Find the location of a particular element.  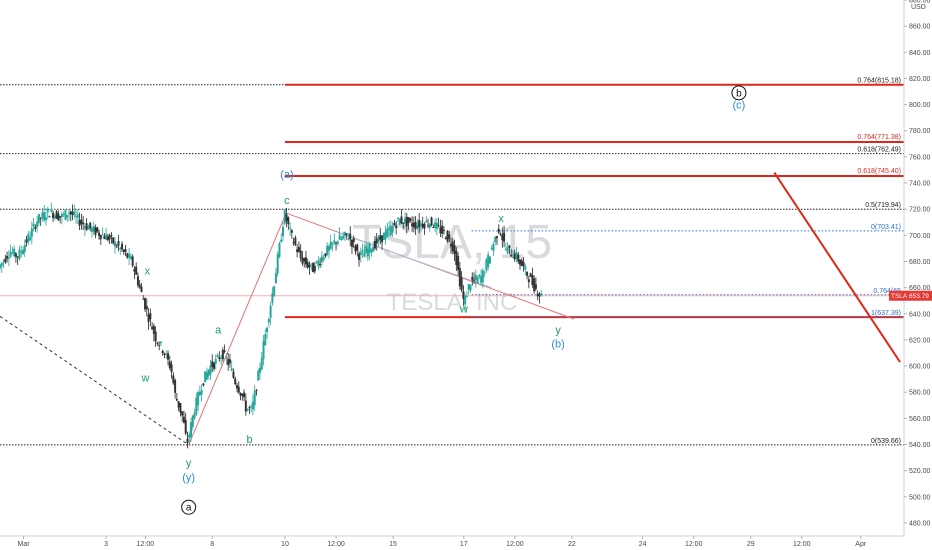

y-tick-label: 740.00 is located at coordinates (920, 184).